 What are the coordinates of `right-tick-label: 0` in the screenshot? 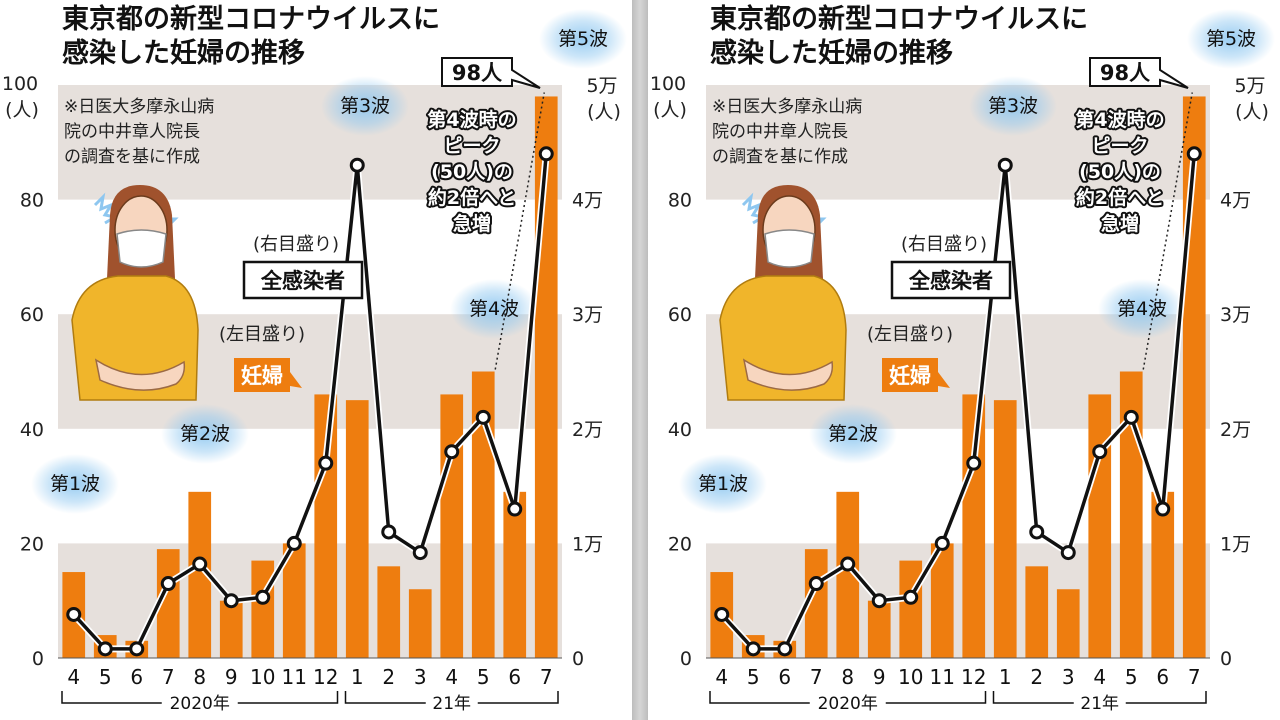 It's located at (1226, 659).